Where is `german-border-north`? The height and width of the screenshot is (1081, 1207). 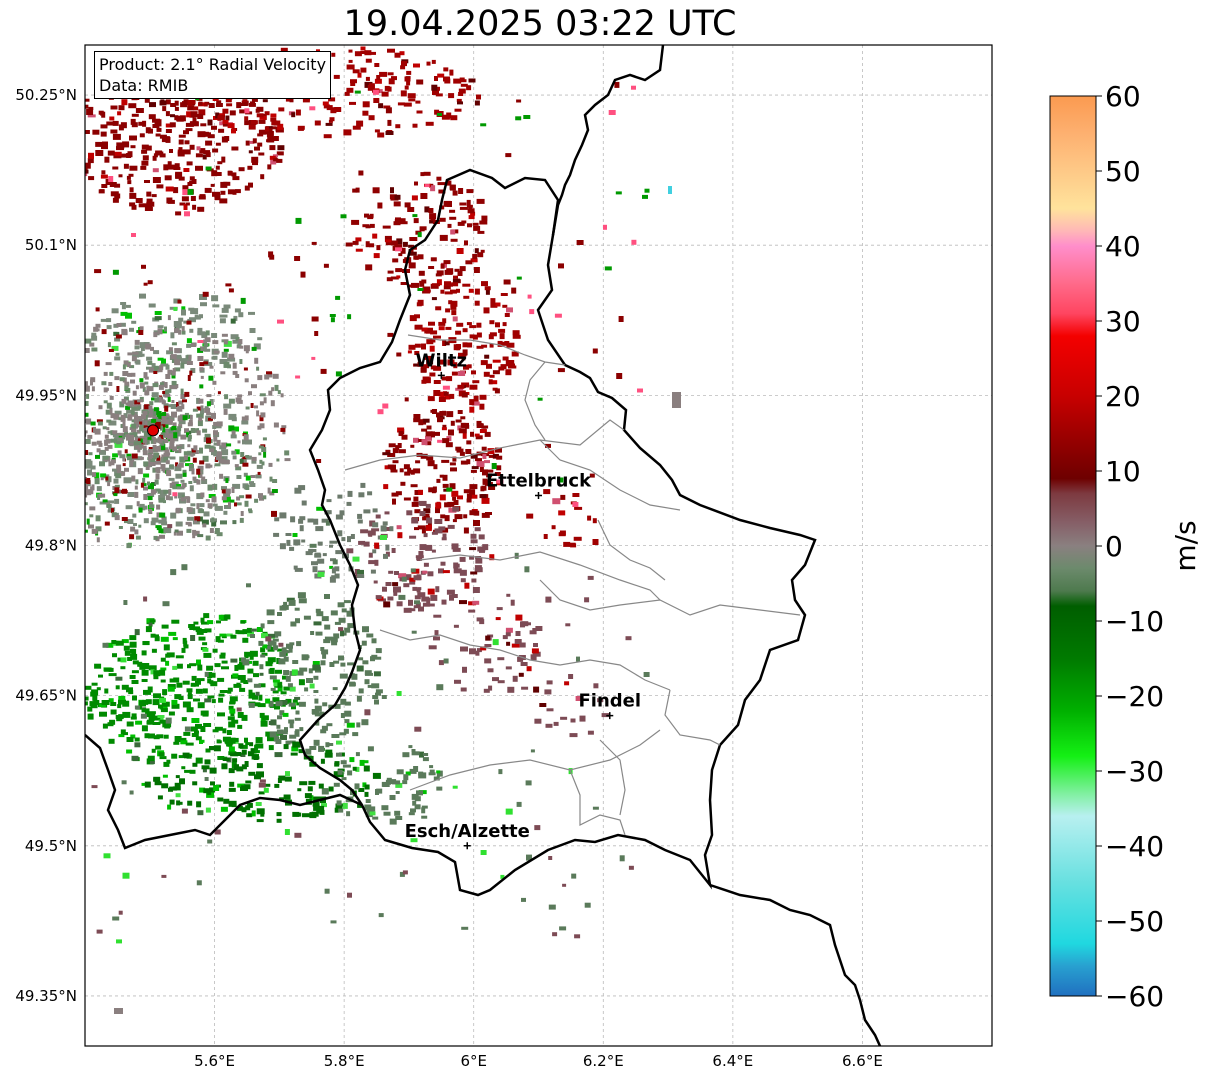
german-border-north is located at coordinates (608, 140).